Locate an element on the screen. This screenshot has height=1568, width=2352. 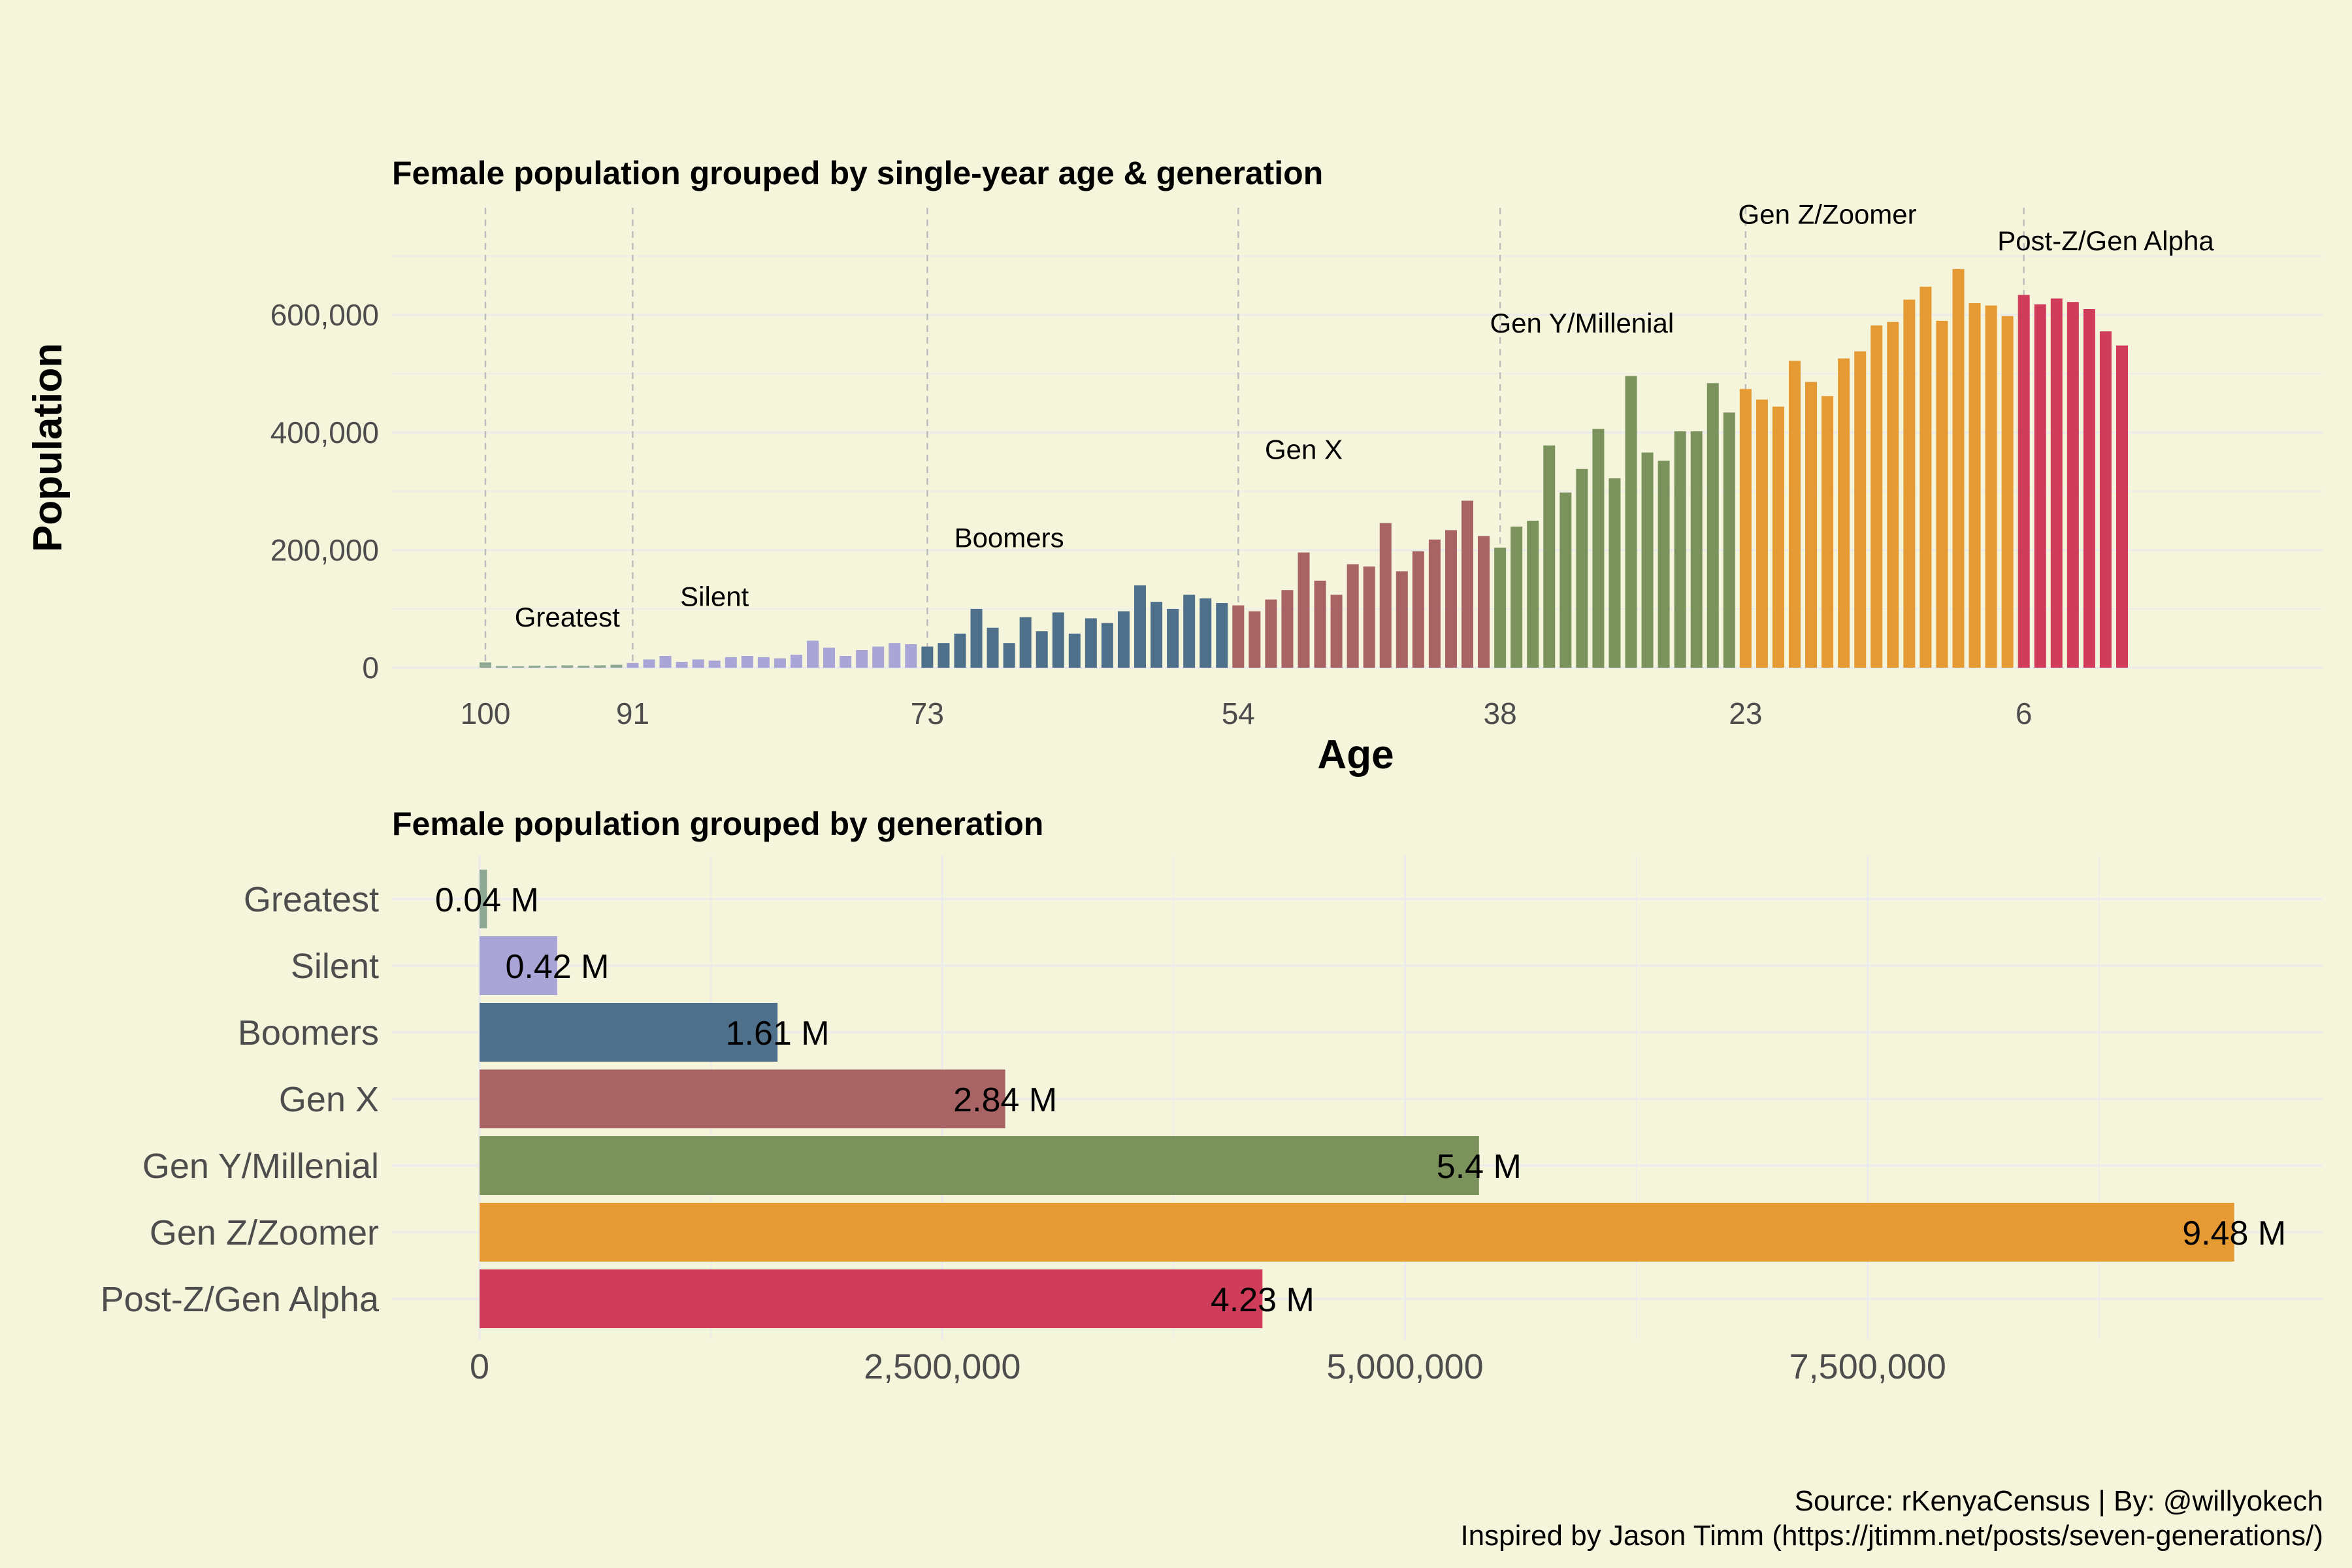
bar-silent is located at coordinates (518, 965).